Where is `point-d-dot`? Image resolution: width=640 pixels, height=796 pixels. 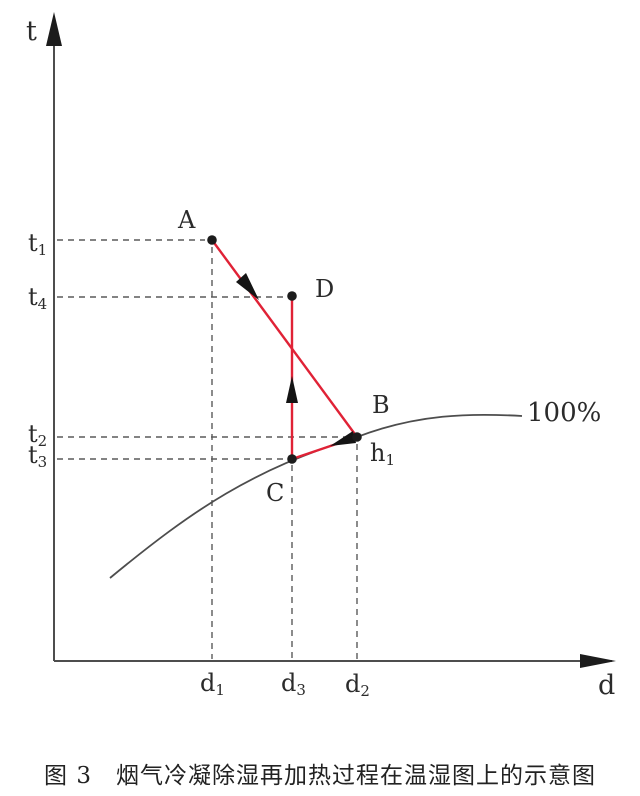
point-d-dot is located at coordinates (292, 296).